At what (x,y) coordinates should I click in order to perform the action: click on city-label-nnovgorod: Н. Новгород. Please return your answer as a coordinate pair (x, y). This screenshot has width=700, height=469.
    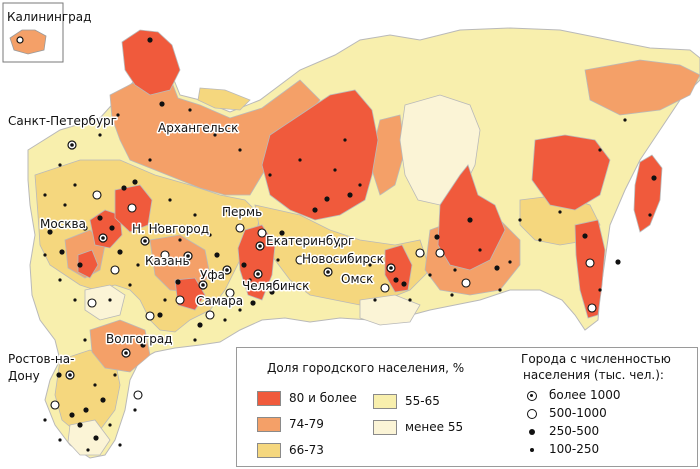
    Looking at the image, I should click on (170, 229).